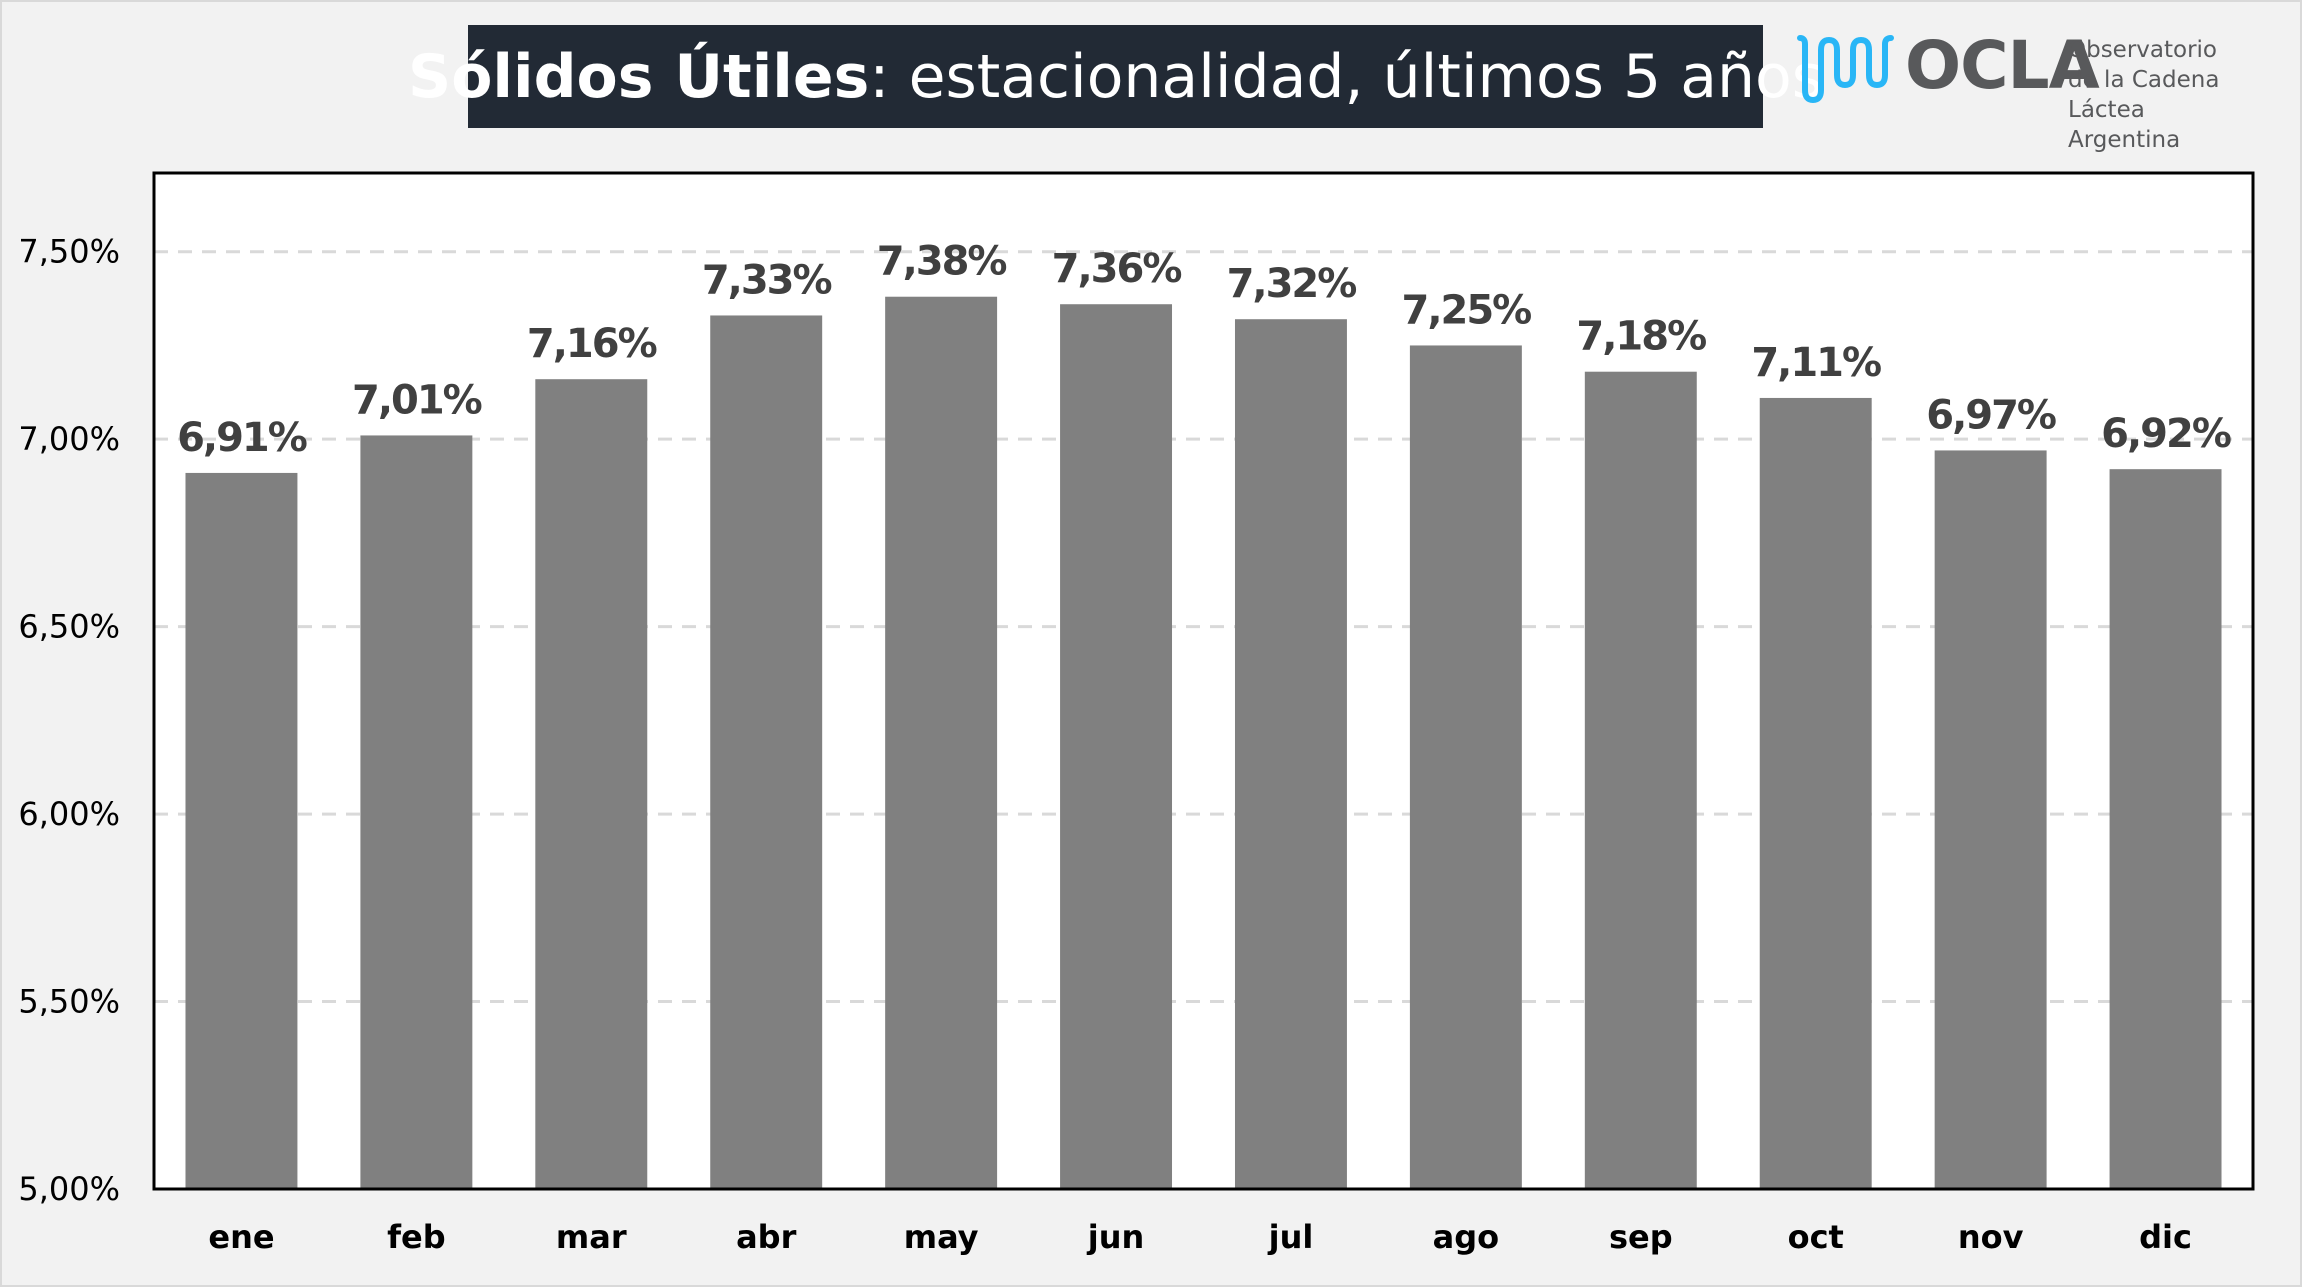 This screenshot has width=2302, height=1287. I want to click on data-label: 7,36%, so click(1117, 269).